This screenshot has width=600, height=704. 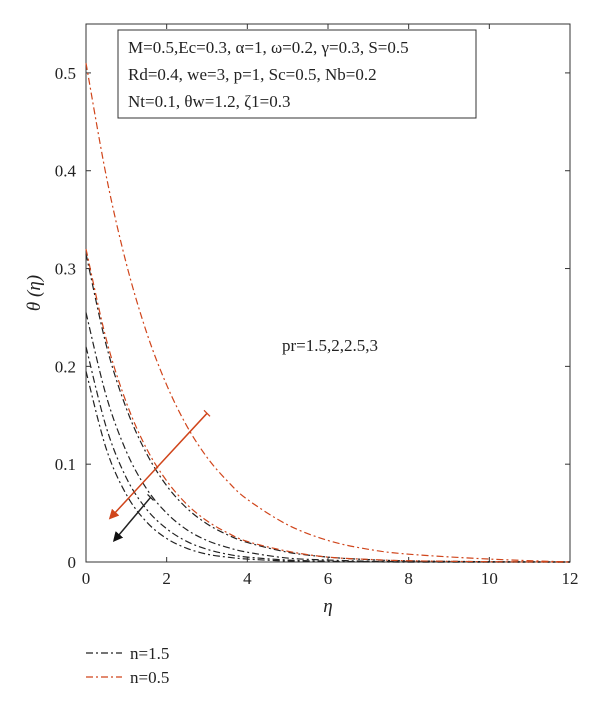 I want to click on annotation-arrows, so click(x=159, y=476).